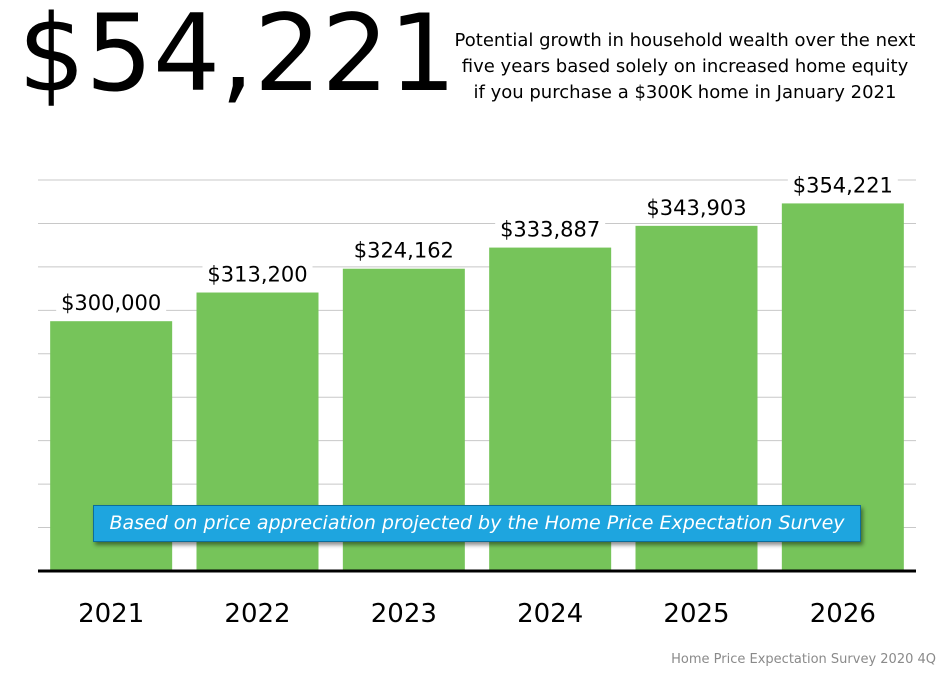 The image size is (952, 685). I want to click on headline-amount: $54,221, so click(237, 57).